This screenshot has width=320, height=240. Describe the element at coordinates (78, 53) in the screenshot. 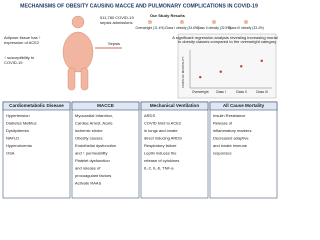

I see `body-figure` at that location.